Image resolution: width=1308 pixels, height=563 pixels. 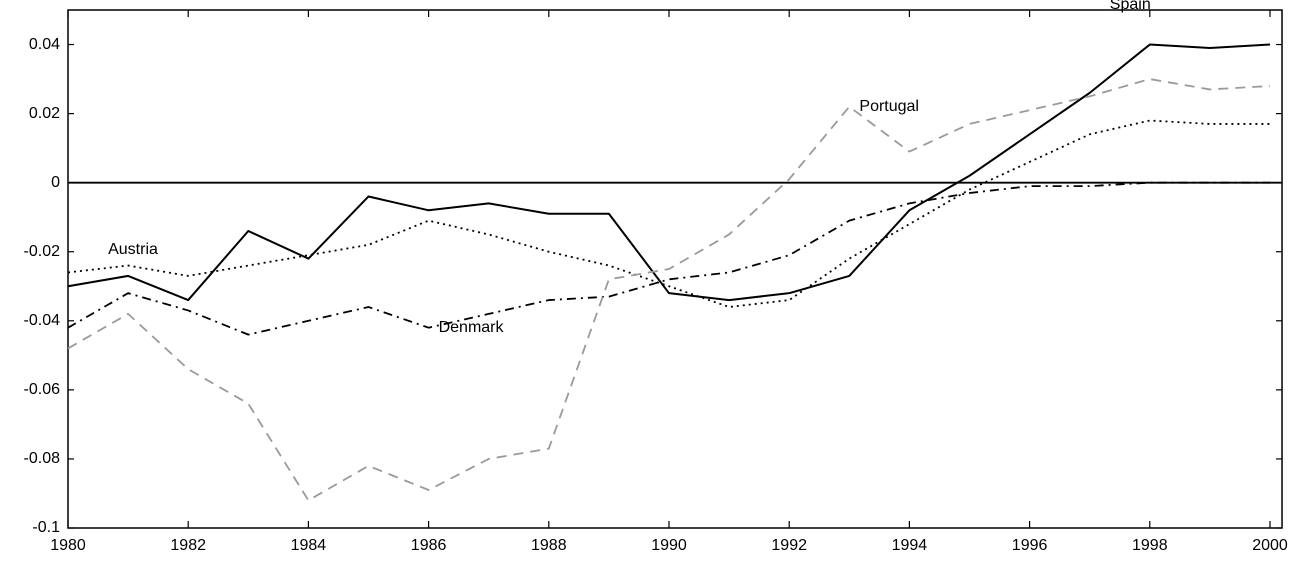 What do you see at coordinates (549, 545) in the screenshot?
I see `x-tick-label: 1988` at bounding box center [549, 545].